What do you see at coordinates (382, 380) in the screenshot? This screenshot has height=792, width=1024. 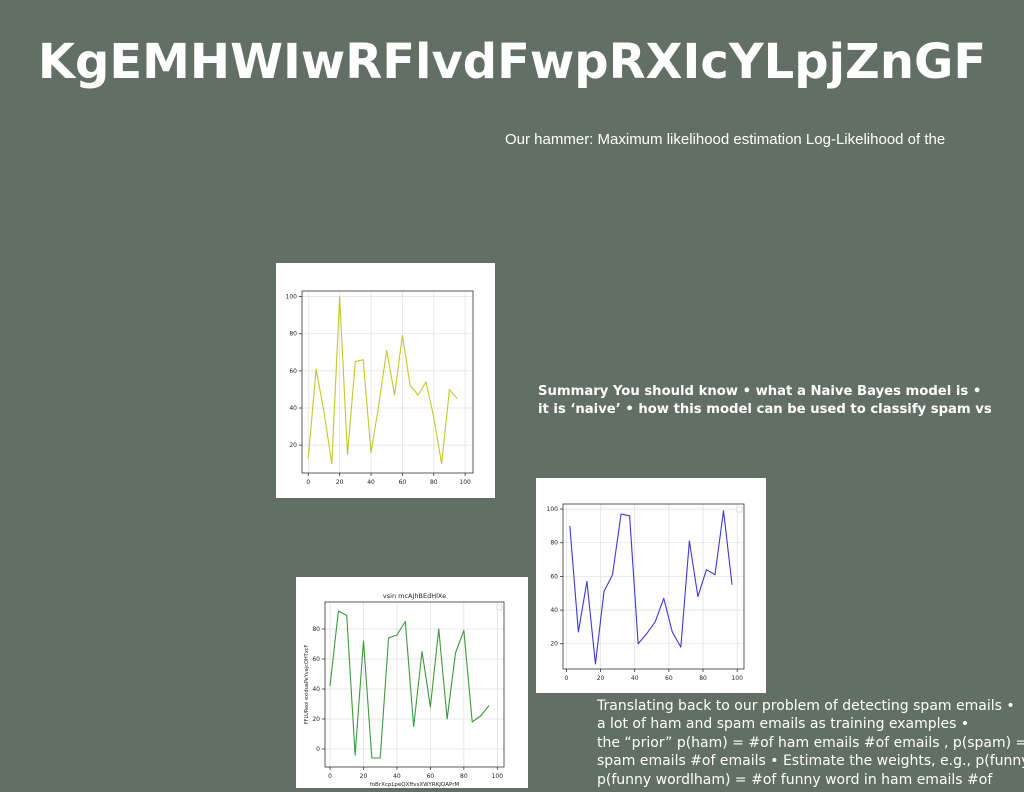 I see `chart-0-series-line` at bounding box center [382, 380].